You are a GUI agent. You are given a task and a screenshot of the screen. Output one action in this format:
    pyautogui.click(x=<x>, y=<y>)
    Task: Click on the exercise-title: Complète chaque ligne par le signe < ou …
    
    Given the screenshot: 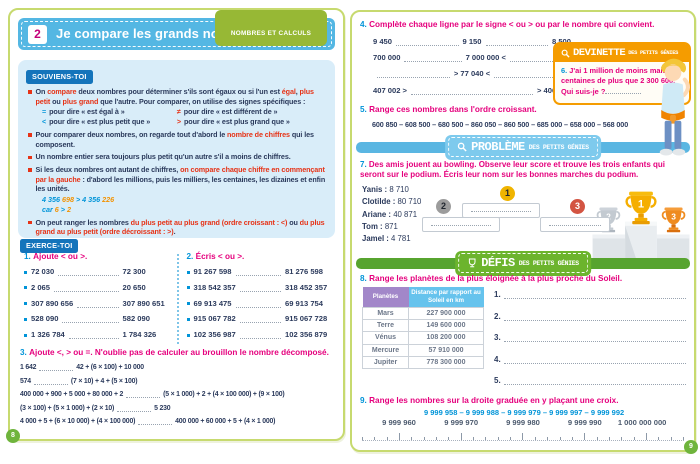 What is the action you would take?
    pyautogui.click(x=512, y=24)
    